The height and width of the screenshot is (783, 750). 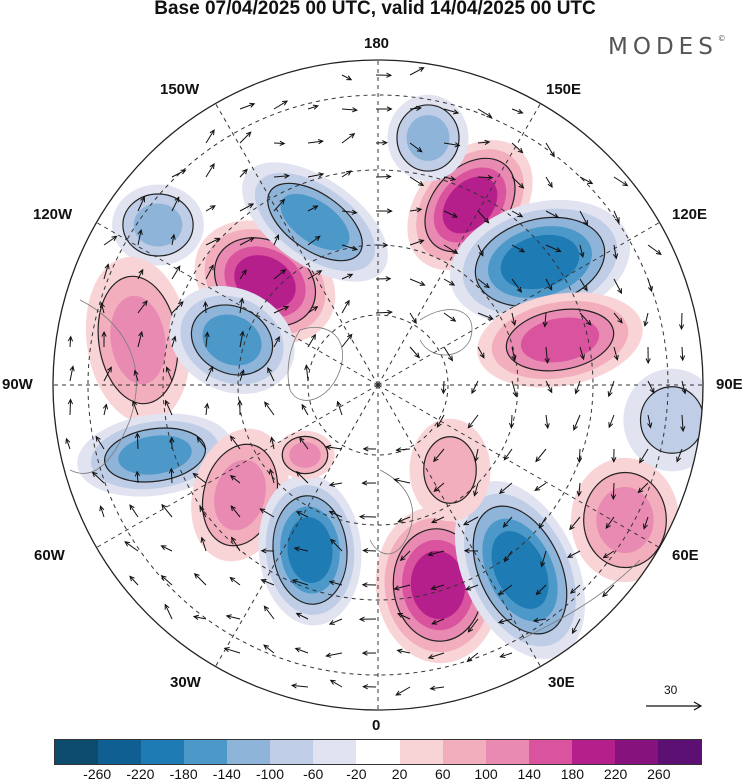 What do you see at coordinates (615, 774) in the screenshot?
I see `colorbar-tick-label: 220` at bounding box center [615, 774].